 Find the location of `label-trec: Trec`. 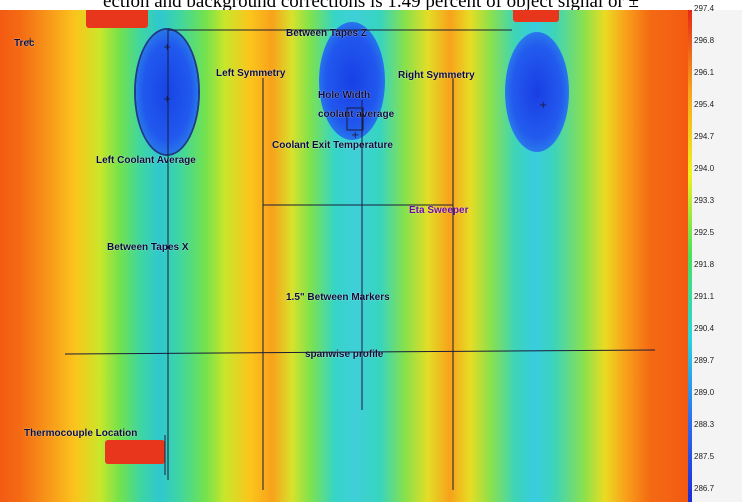

label-trec: Trec is located at coordinates (24, 43).